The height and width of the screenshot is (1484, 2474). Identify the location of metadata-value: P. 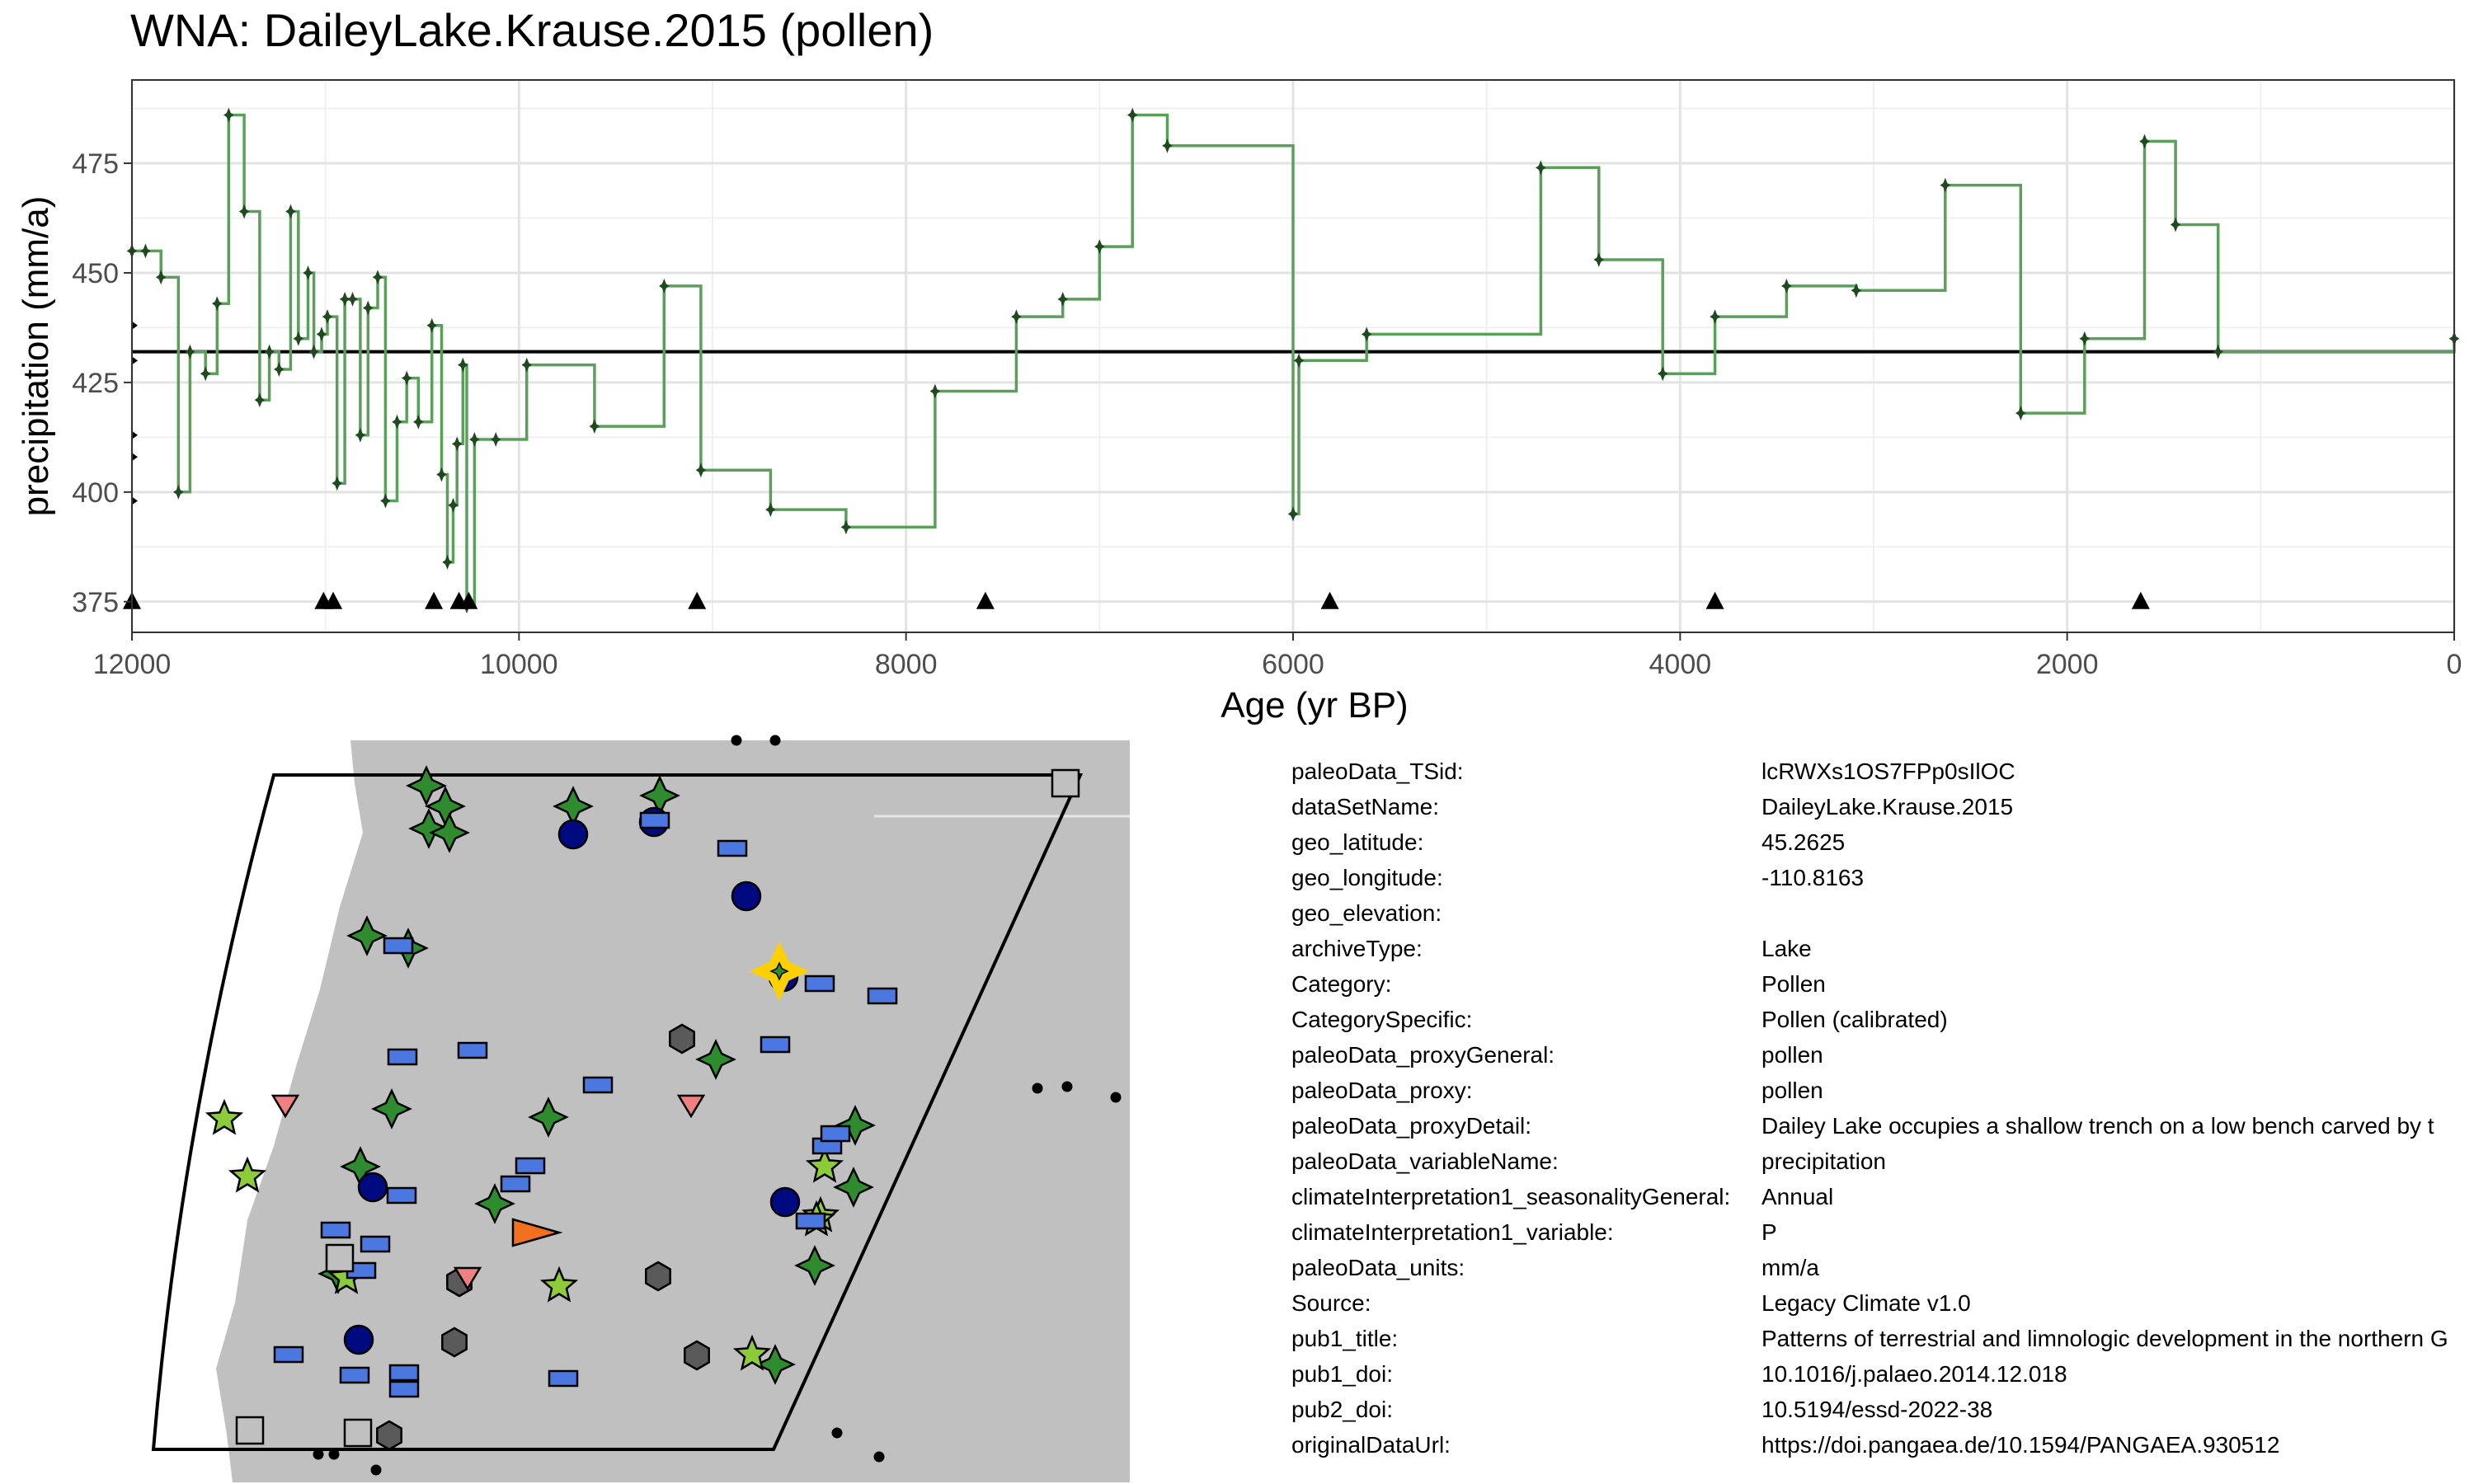
(1769, 1232).